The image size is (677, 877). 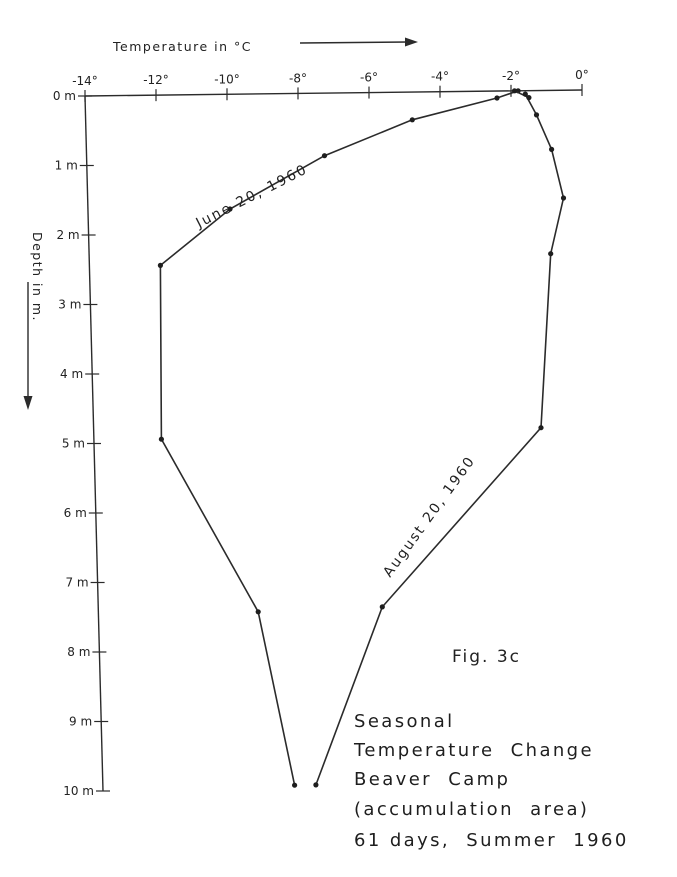 I want to click on series-label-june: June 20, 1960, so click(x=252, y=196).